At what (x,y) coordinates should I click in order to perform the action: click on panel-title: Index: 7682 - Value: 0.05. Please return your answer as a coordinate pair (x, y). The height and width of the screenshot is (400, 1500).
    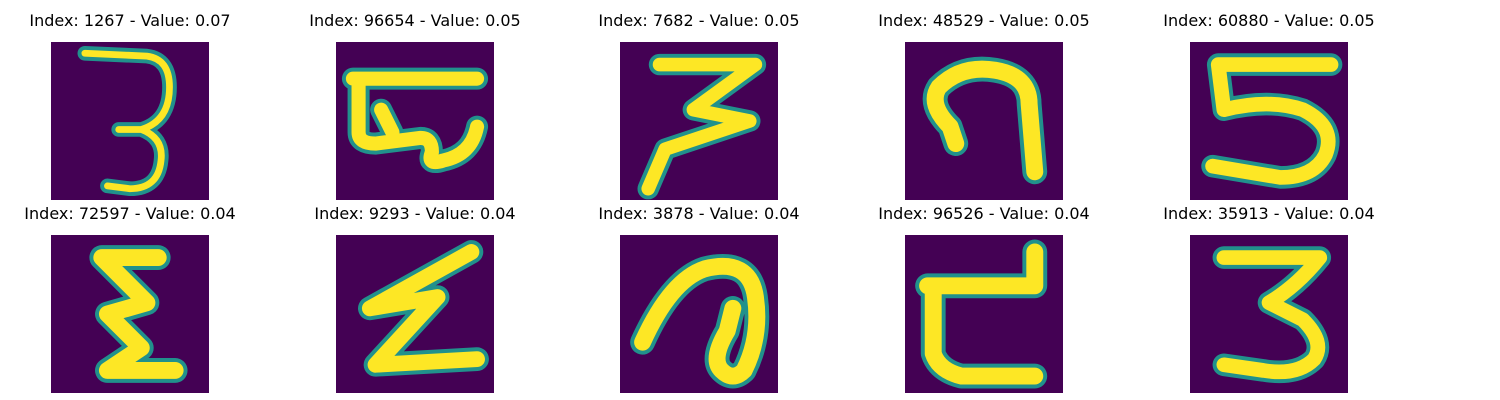
    Looking at the image, I should click on (699, 20).